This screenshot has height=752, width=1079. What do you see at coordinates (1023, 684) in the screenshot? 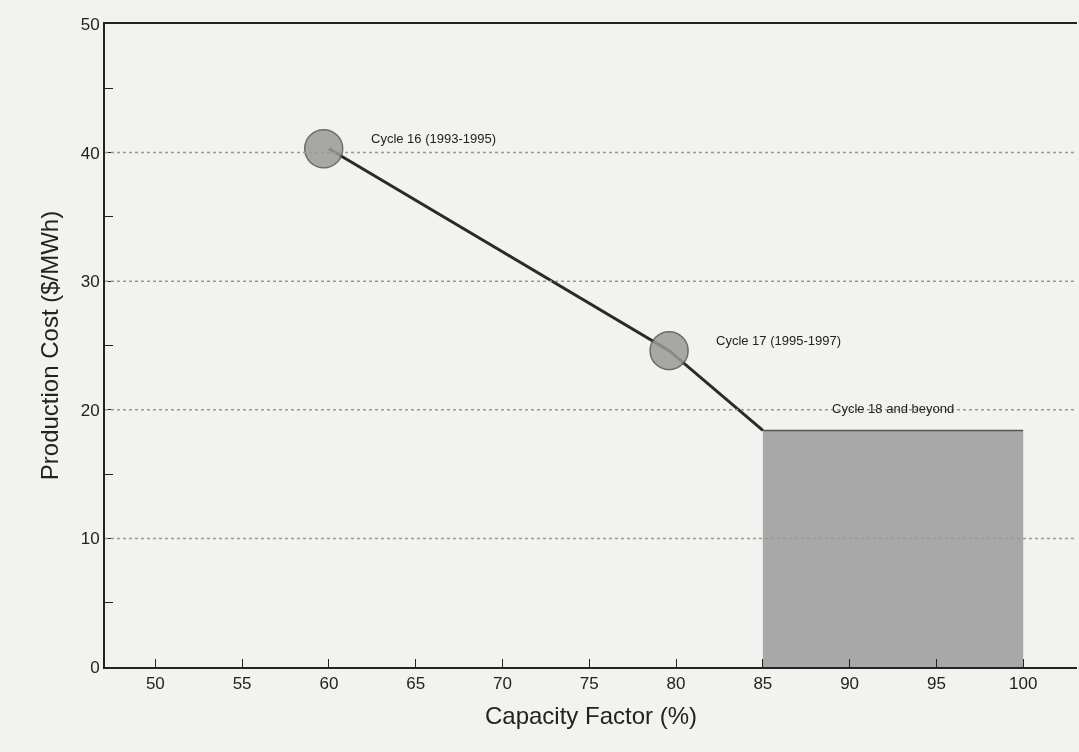
I see `x-tick-label: 100` at bounding box center [1023, 684].